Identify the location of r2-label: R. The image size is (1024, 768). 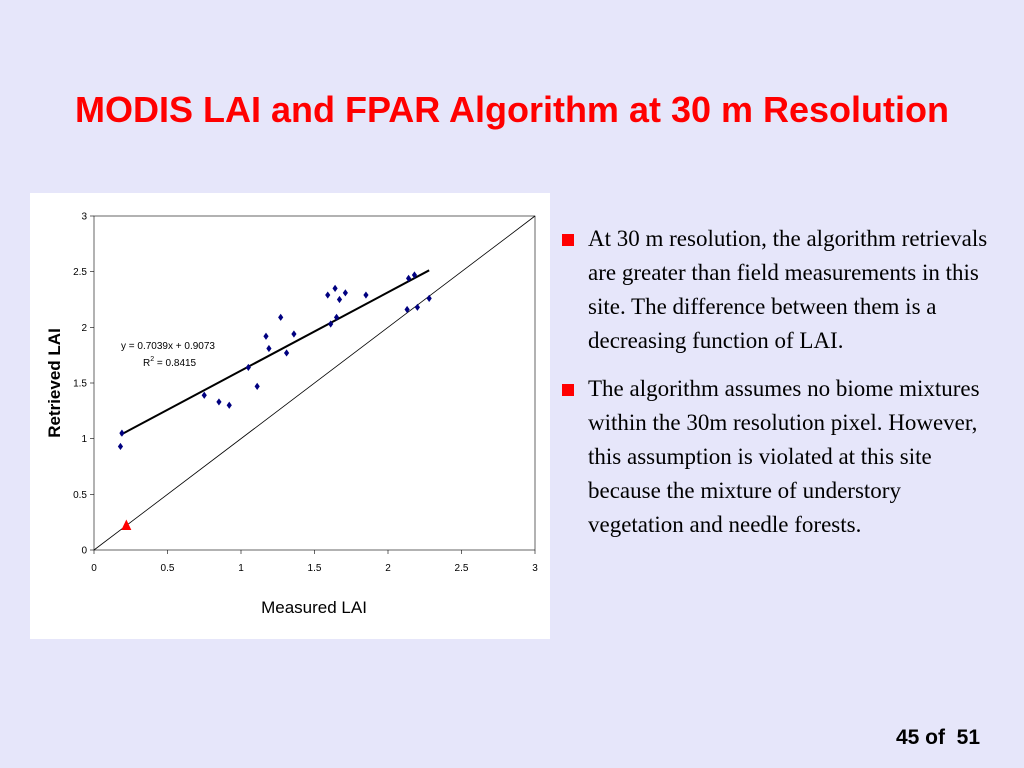
(146, 363).